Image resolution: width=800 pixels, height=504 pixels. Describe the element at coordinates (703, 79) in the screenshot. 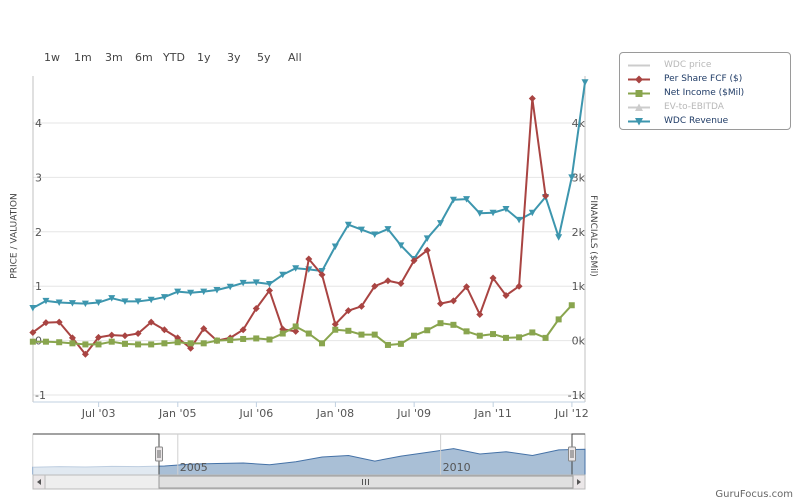

I see `legend-label: Per Share FCF ($)` at that location.